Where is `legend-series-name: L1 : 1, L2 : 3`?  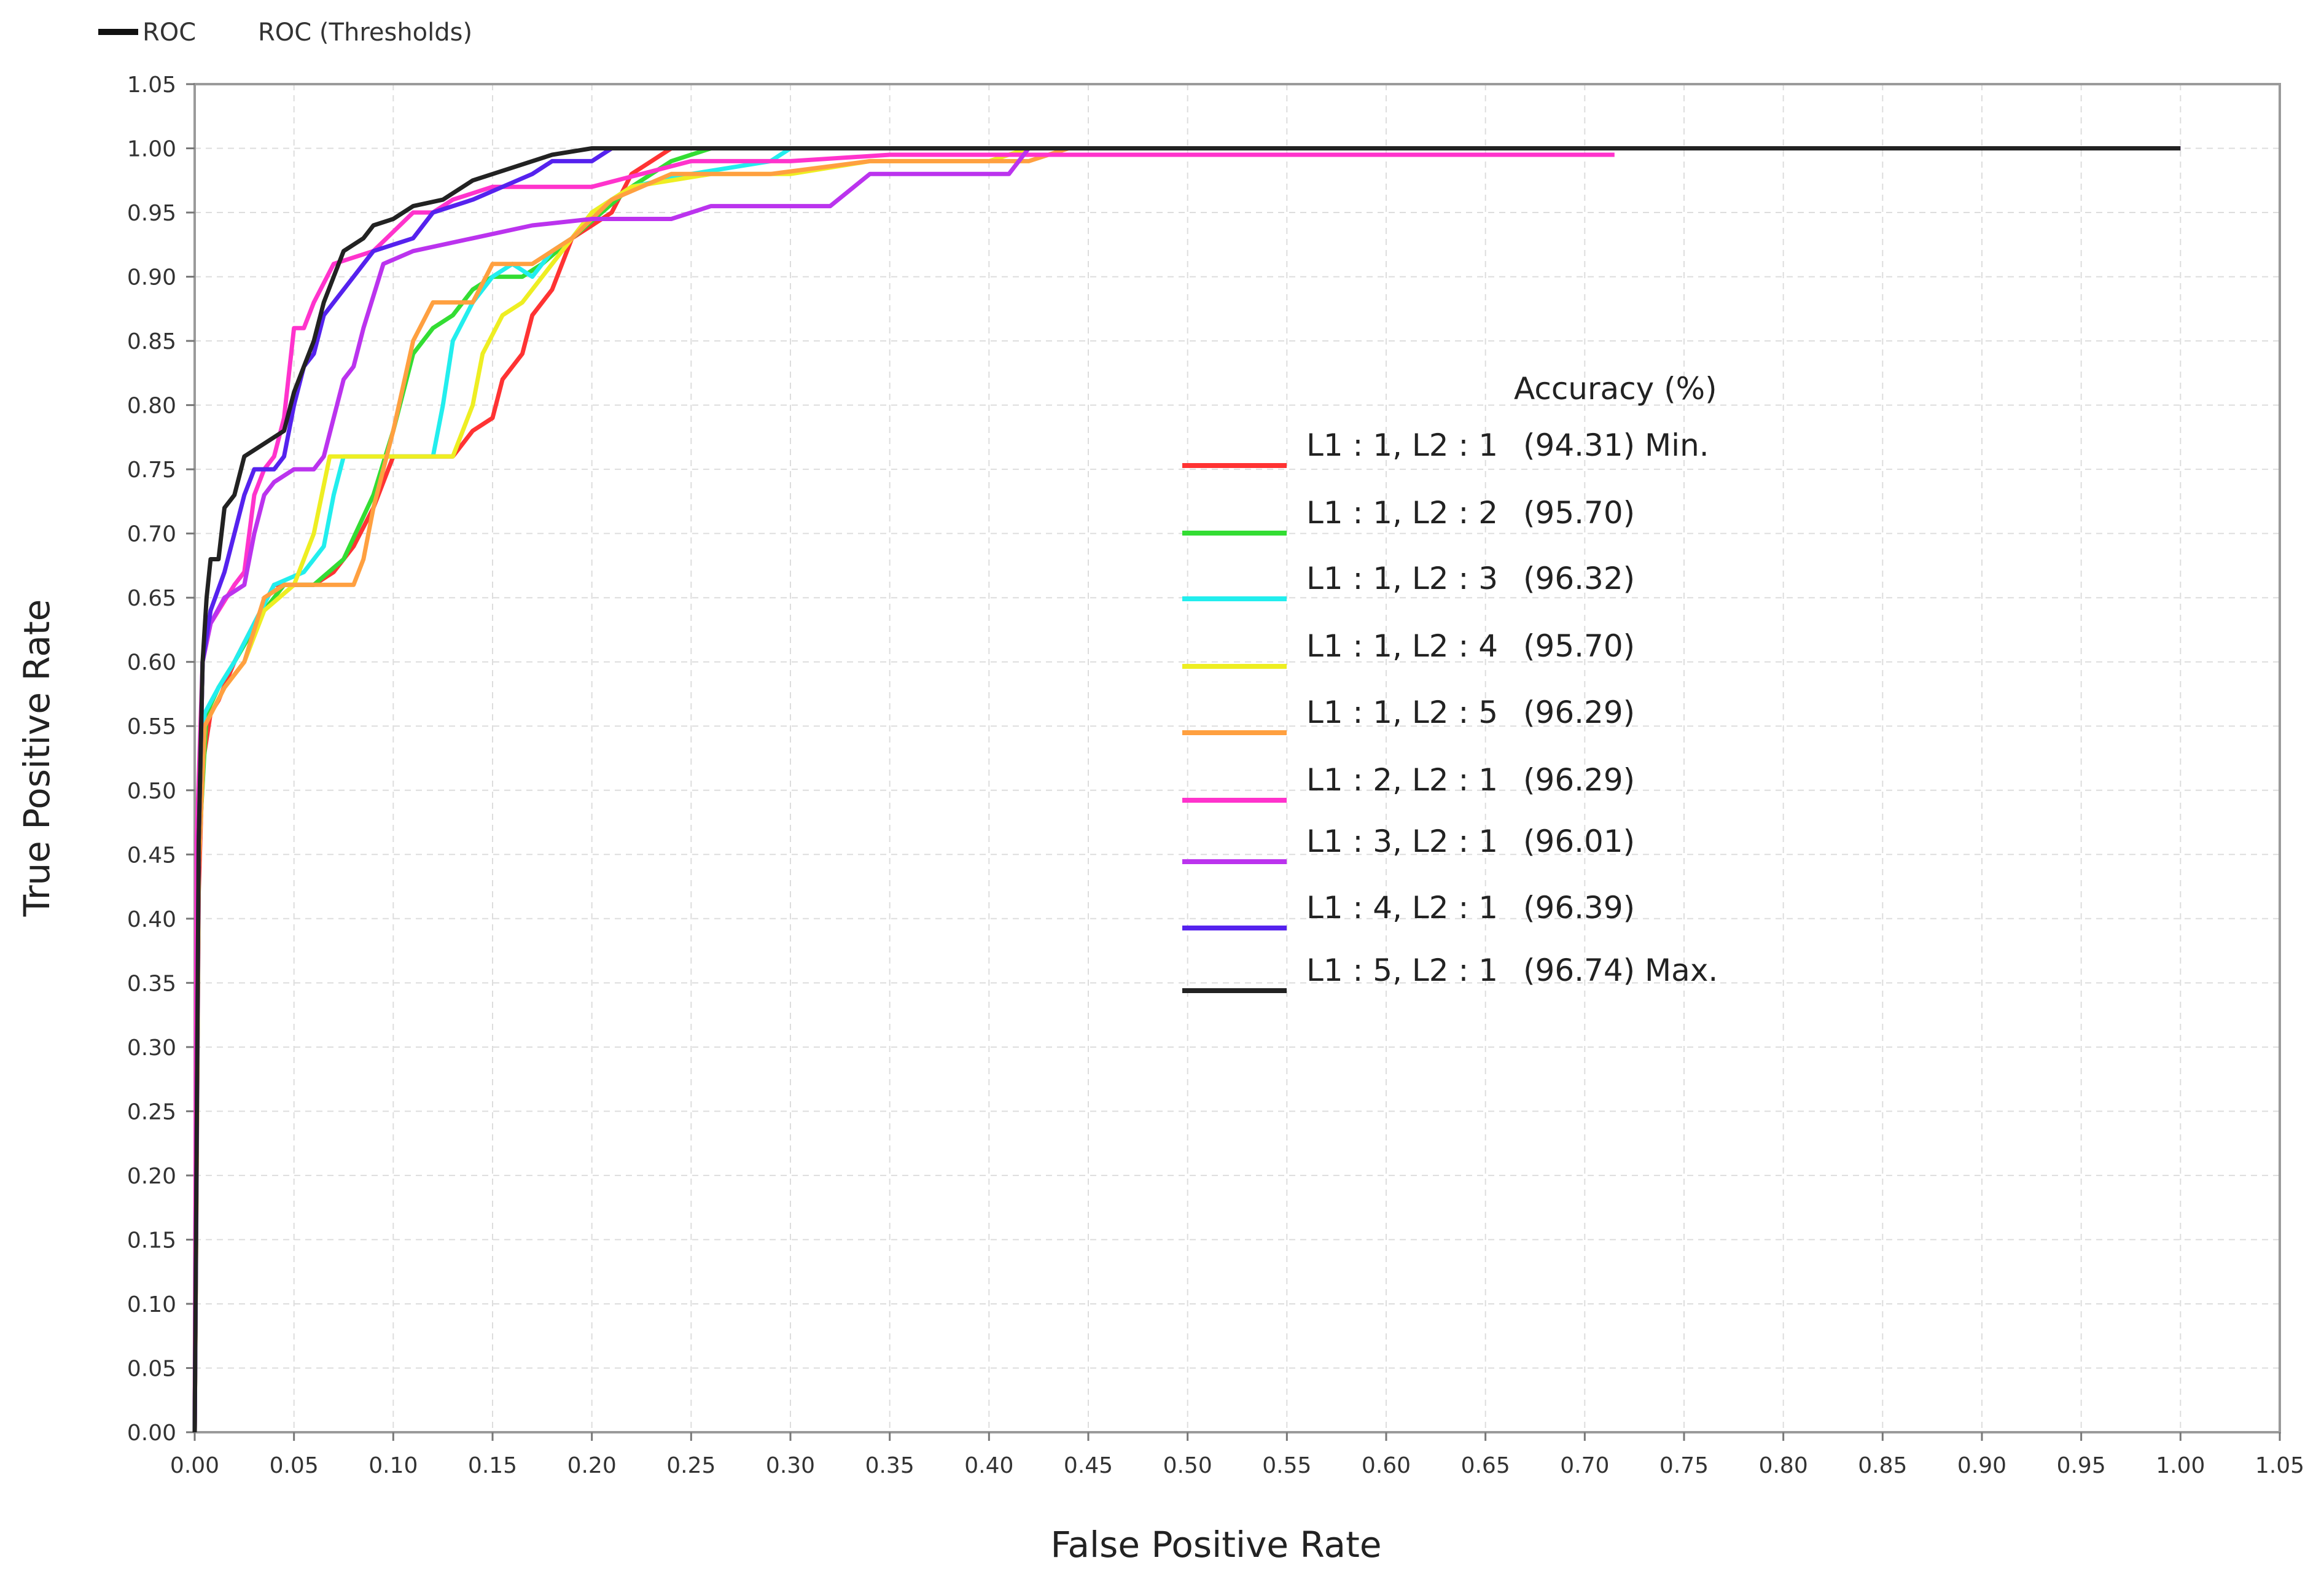 legend-series-name: L1 : 1, L2 : 3 is located at coordinates (1402, 578).